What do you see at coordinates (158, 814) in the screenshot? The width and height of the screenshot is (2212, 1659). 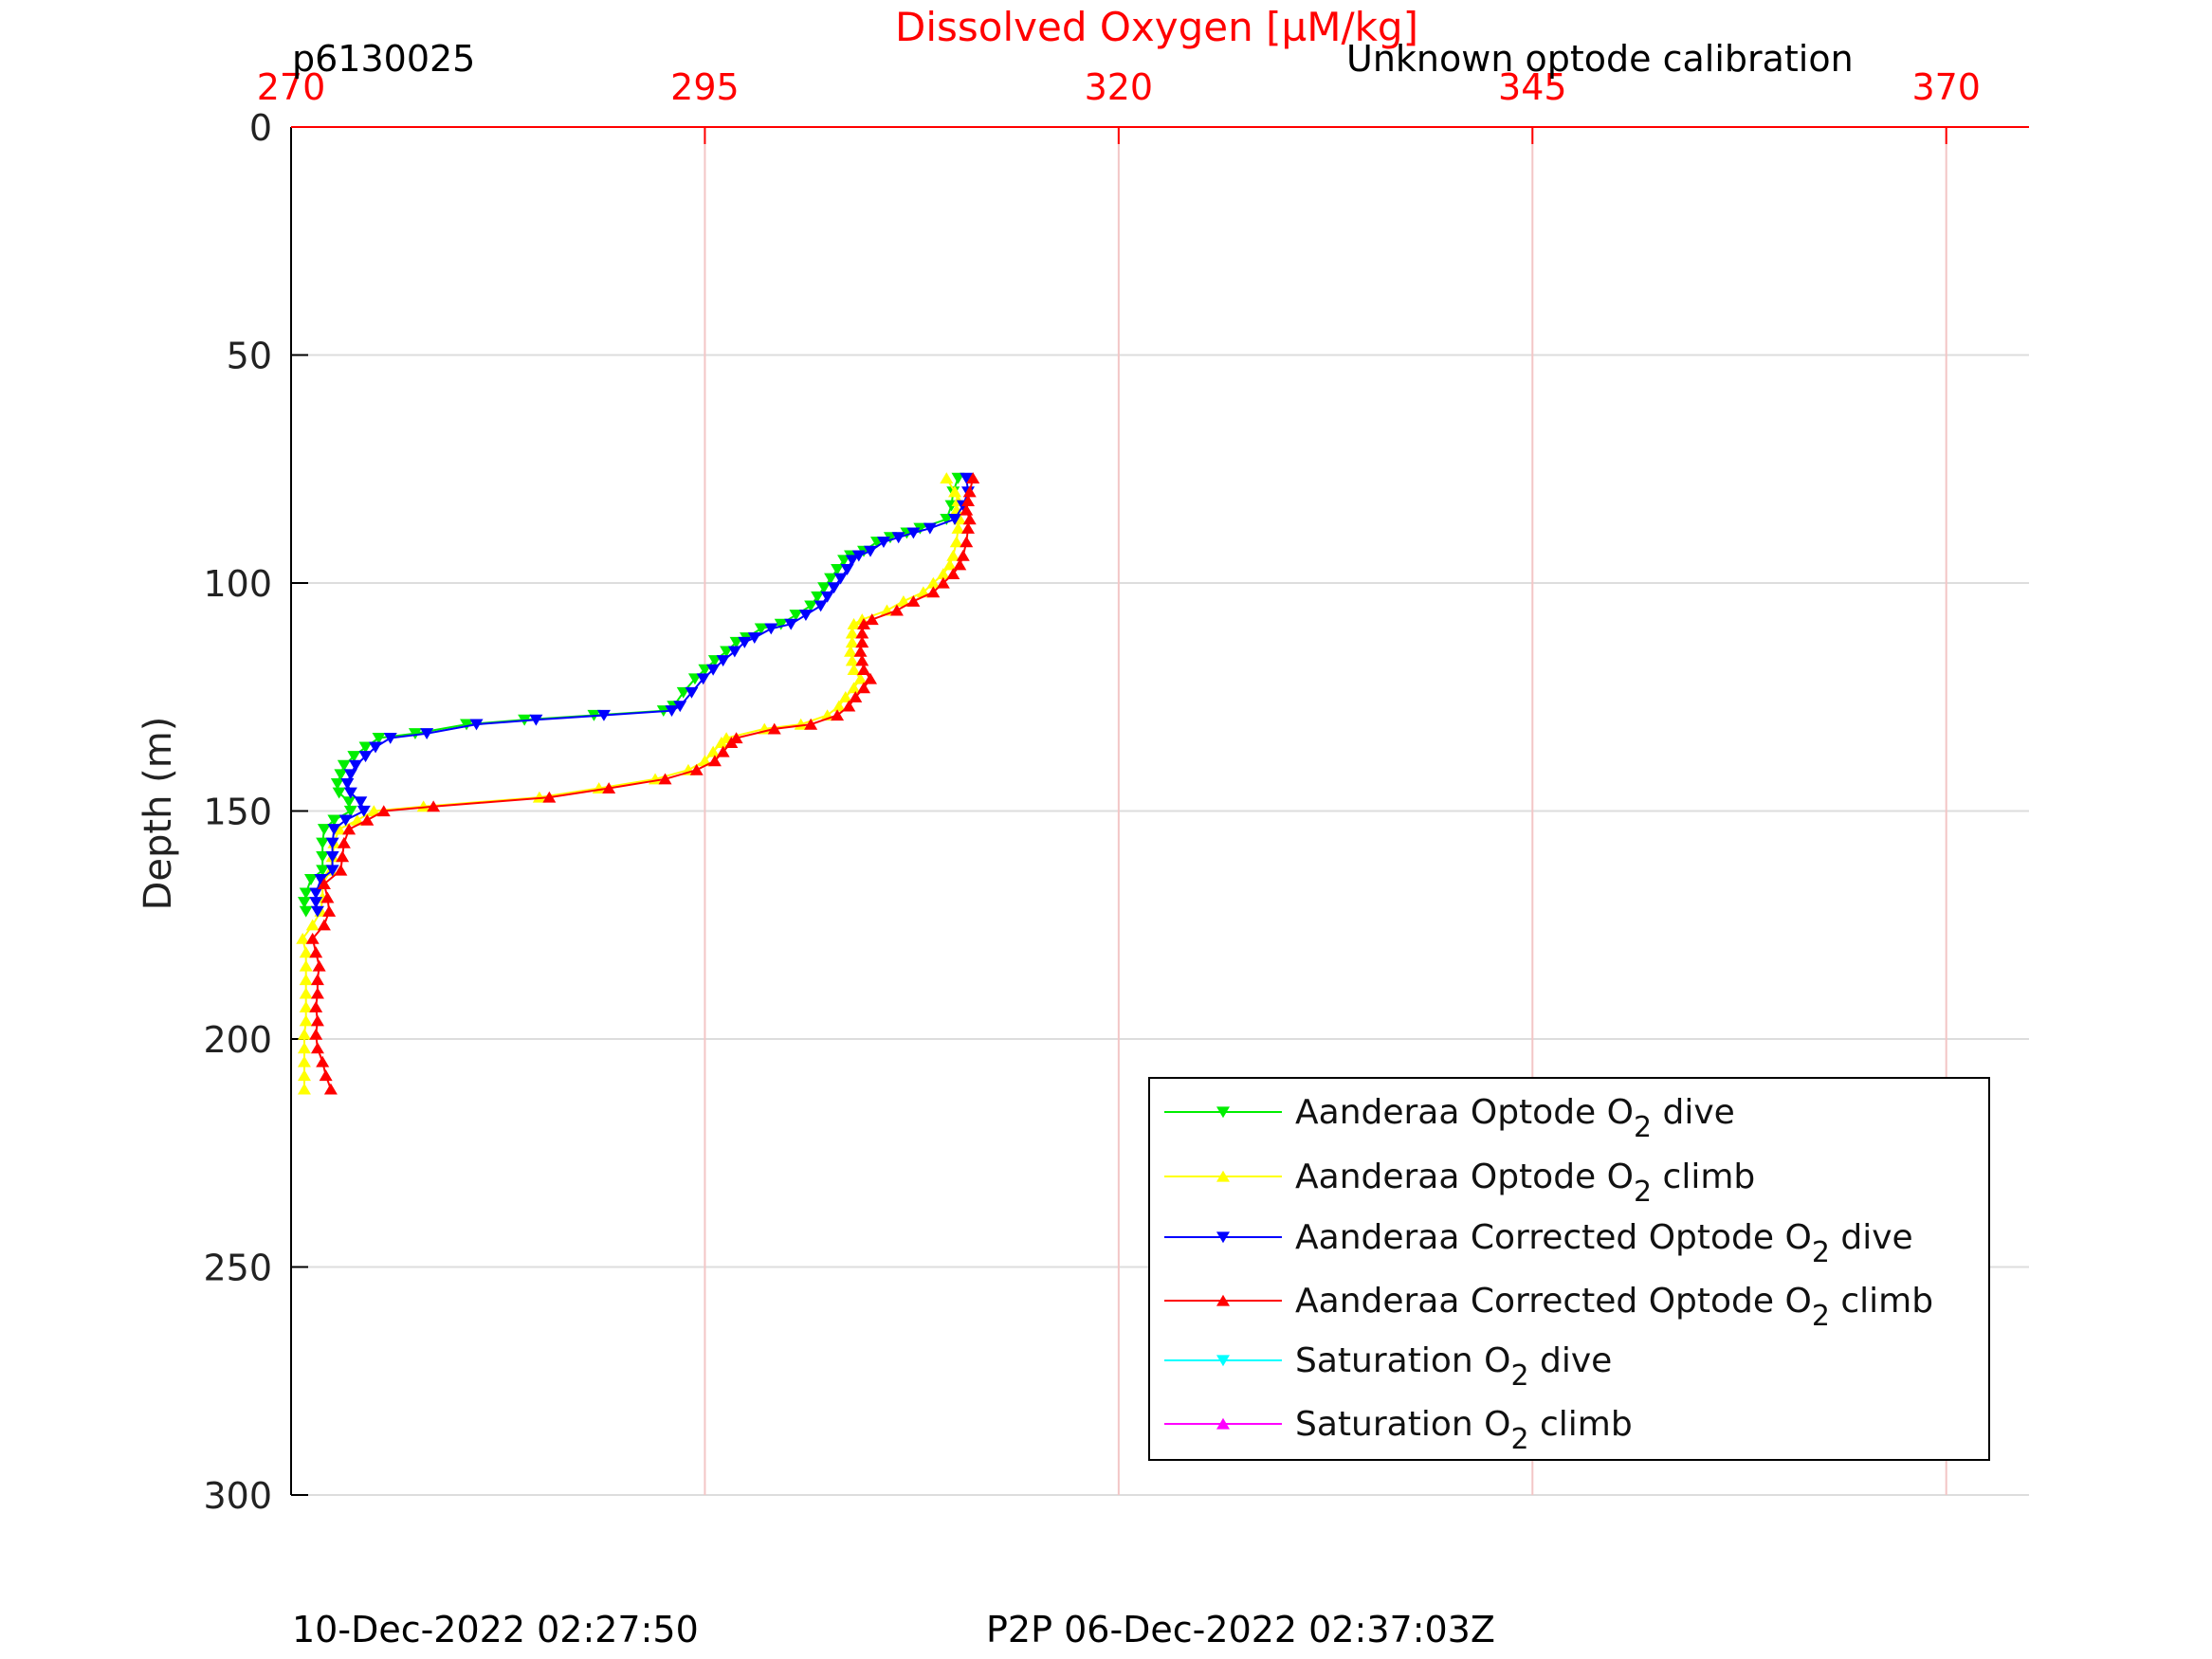 I see `y-axis-label: Depth (m)` at bounding box center [158, 814].